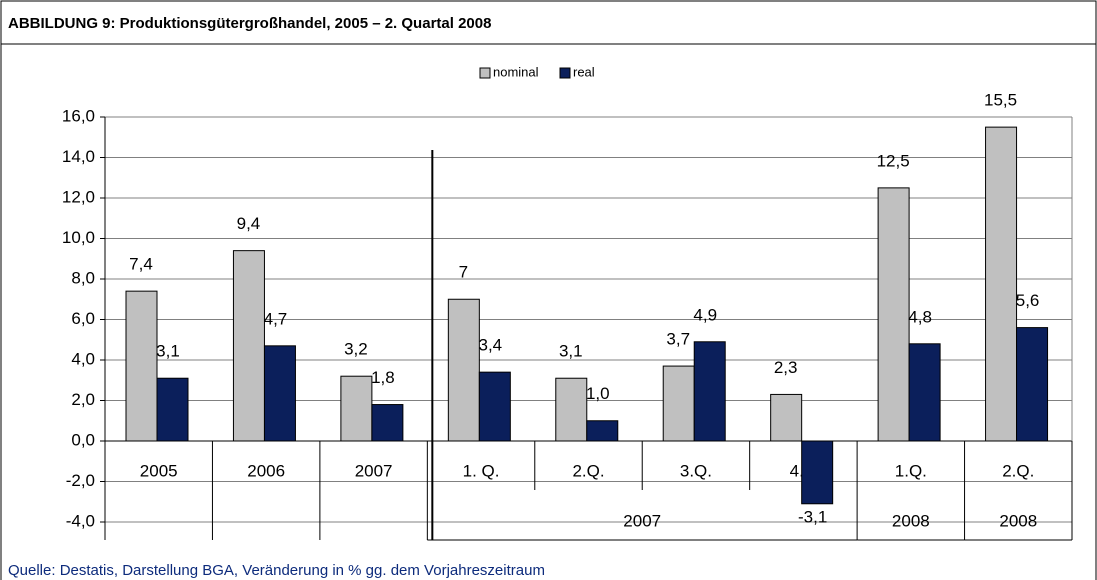  I want to click on x-tick-label: 2005, so click(159, 470).